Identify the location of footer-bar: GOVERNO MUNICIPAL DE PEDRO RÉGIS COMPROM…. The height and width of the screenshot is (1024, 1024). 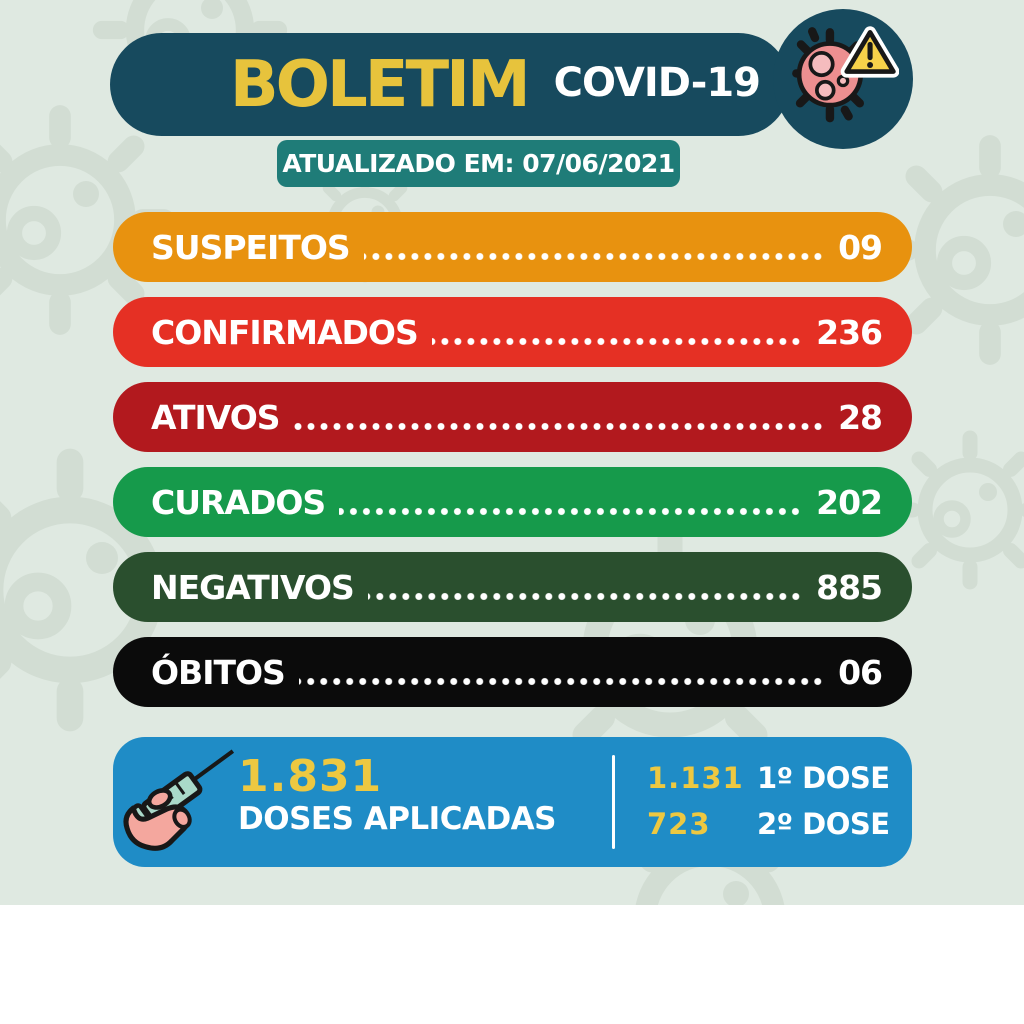
(512, 964).